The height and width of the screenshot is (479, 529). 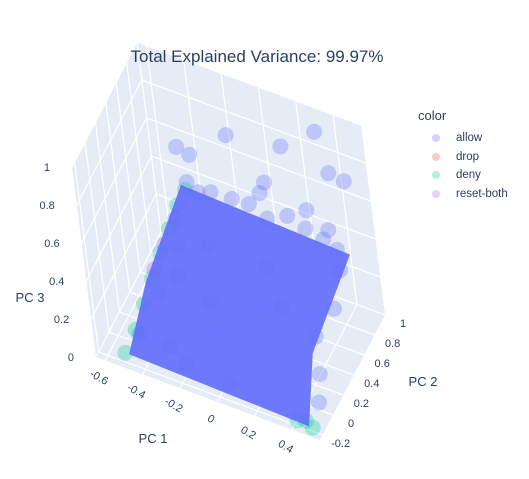 What do you see at coordinates (136, 392) in the screenshot?
I see `x-tick-label: -0.4` at bounding box center [136, 392].